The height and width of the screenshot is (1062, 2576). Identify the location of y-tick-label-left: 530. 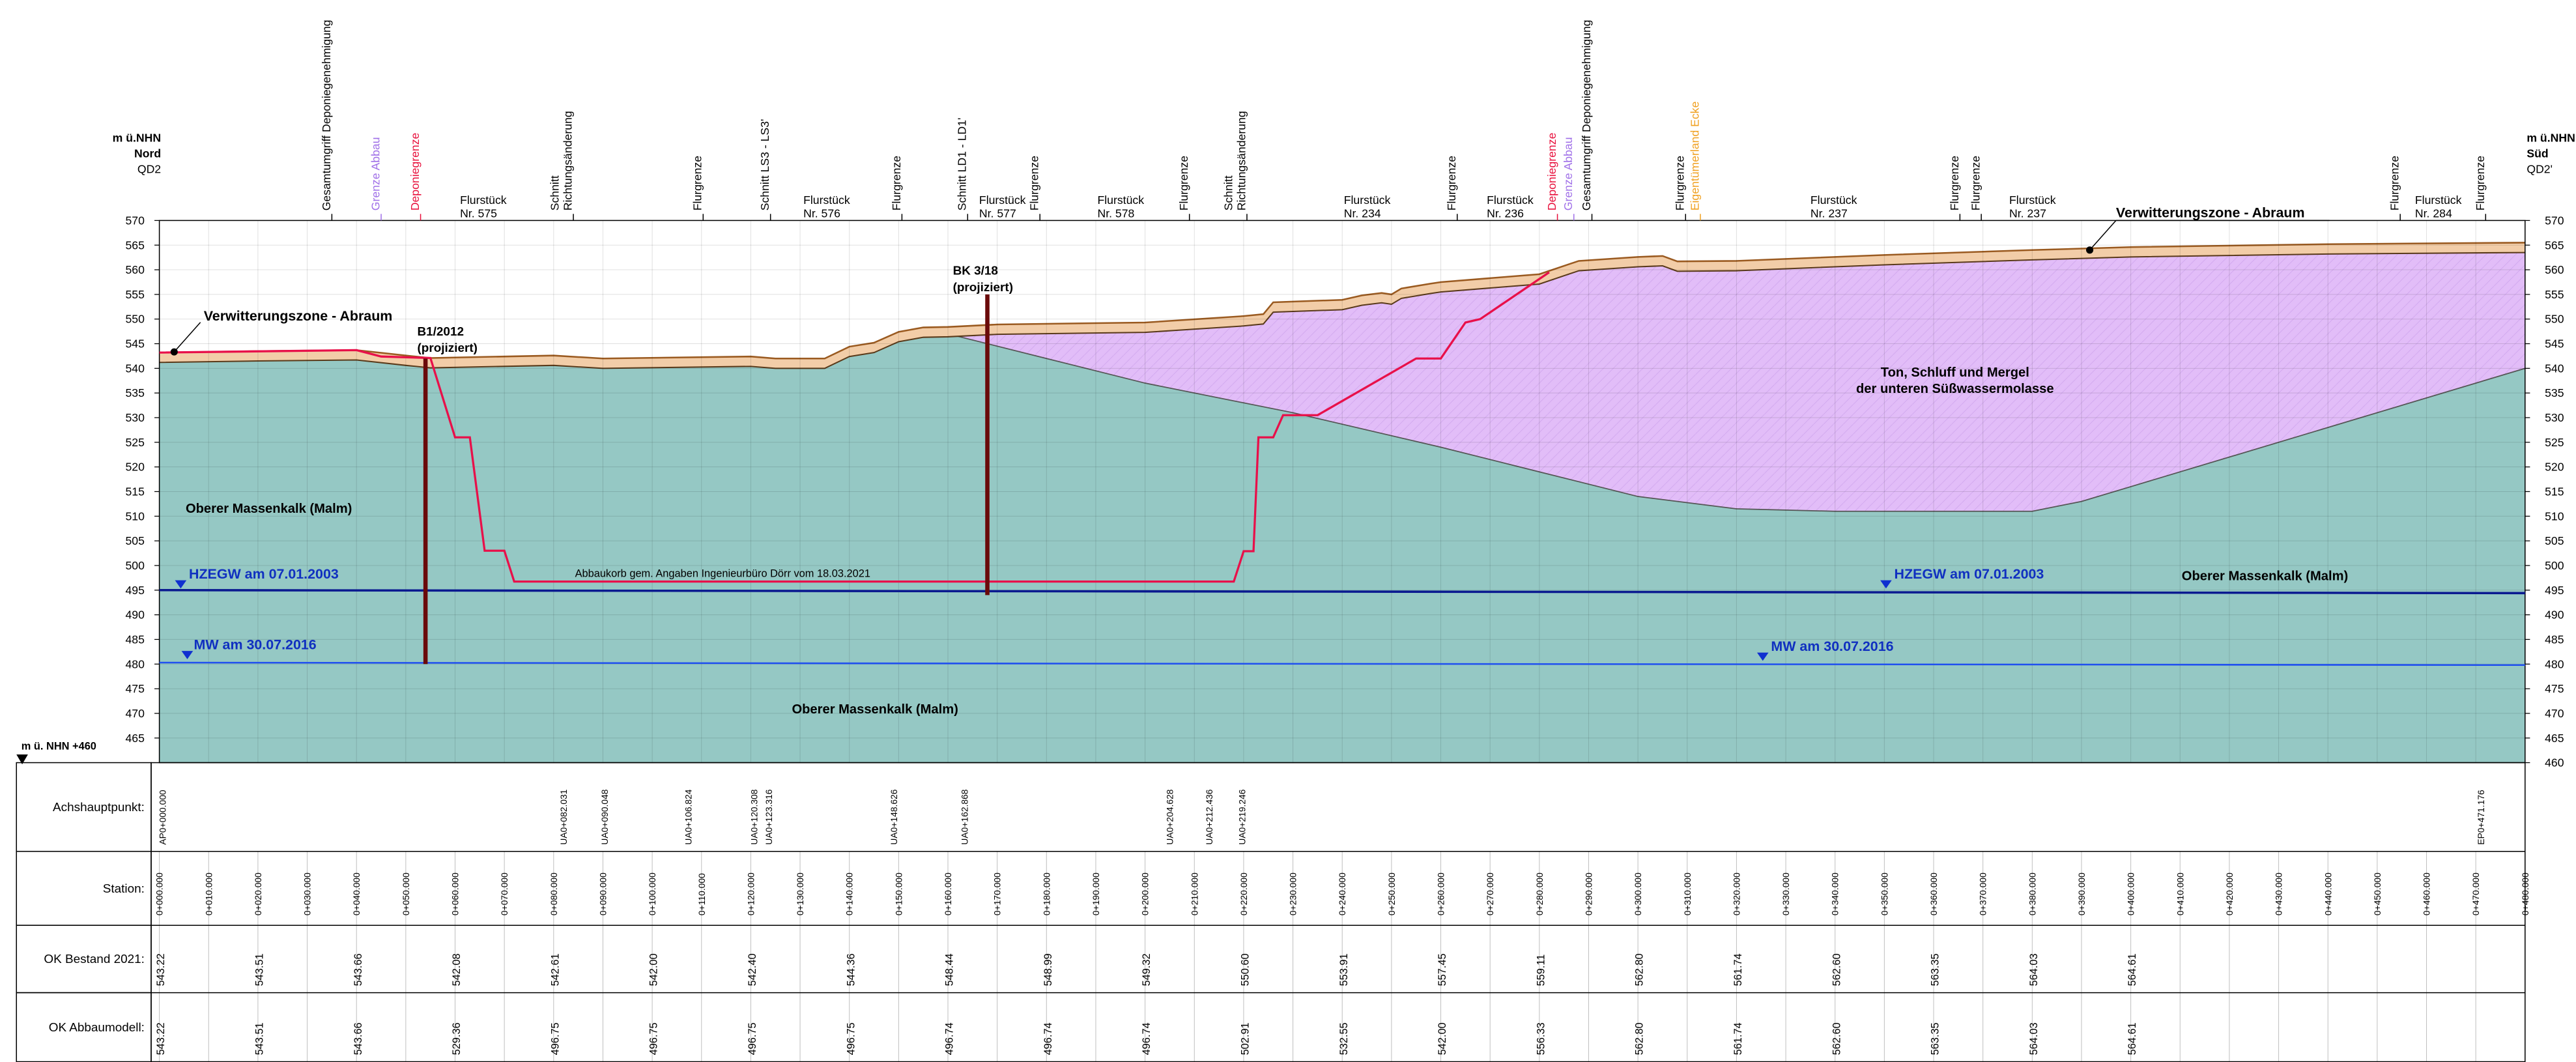
(135, 417).